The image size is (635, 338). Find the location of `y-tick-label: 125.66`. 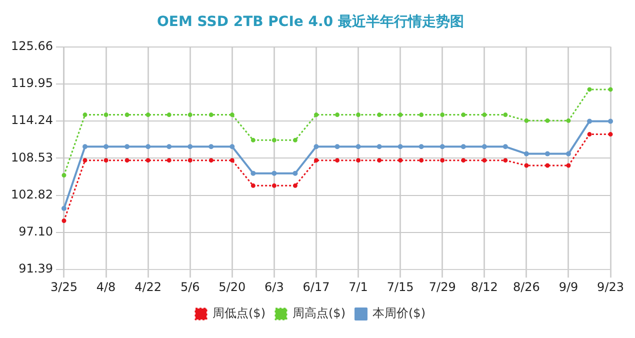

y-tick-label: 125.66 is located at coordinates (31, 45).